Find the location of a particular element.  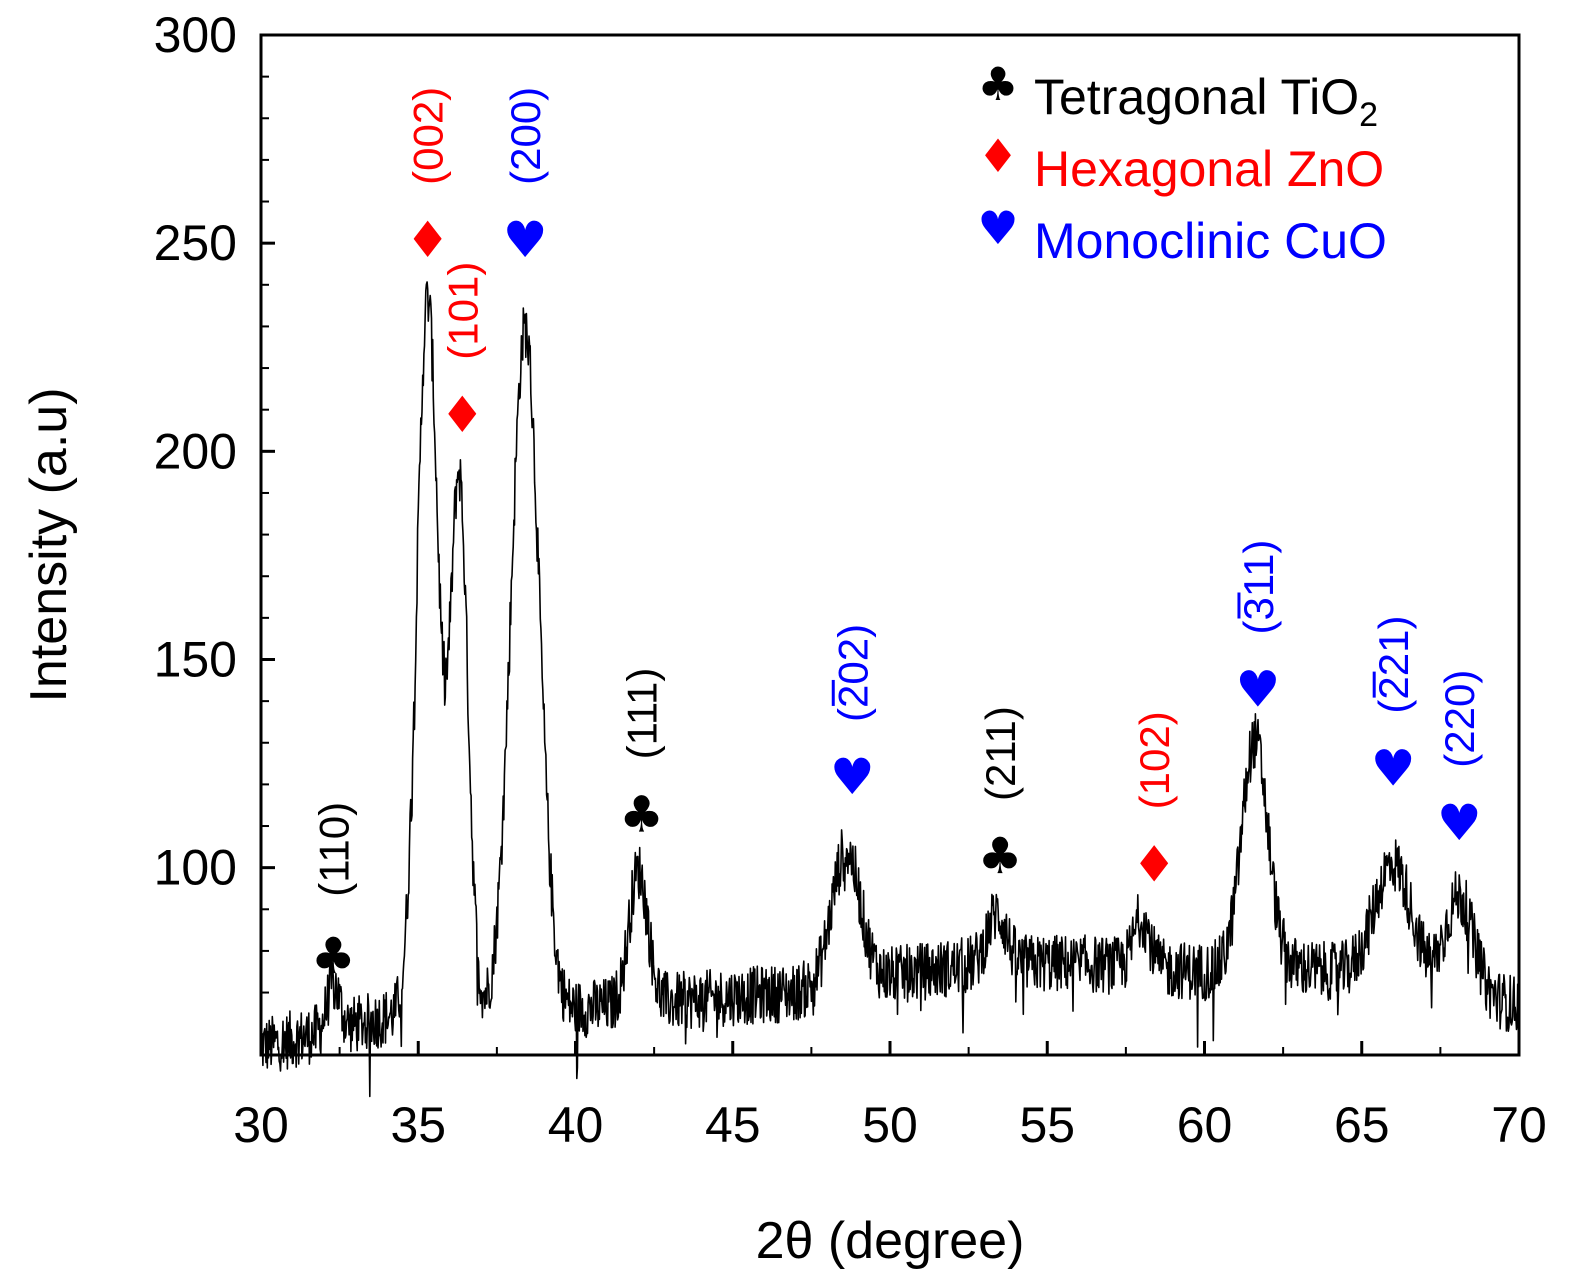

peak-annotation: ♣ (111) is located at coordinates (642, 756).